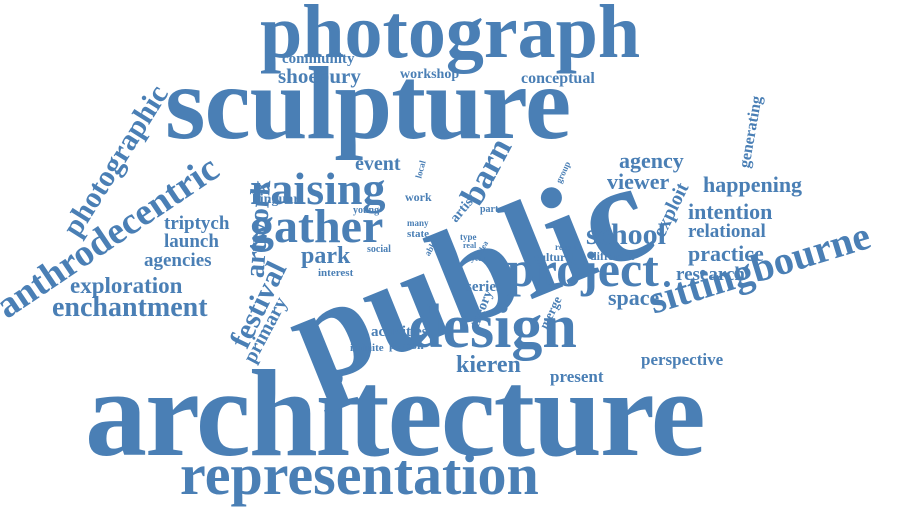 This screenshot has width=900, height=518. What do you see at coordinates (319, 76) in the screenshot?
I see `word-shoebury: shoebury` at bounding box center [319, 76].